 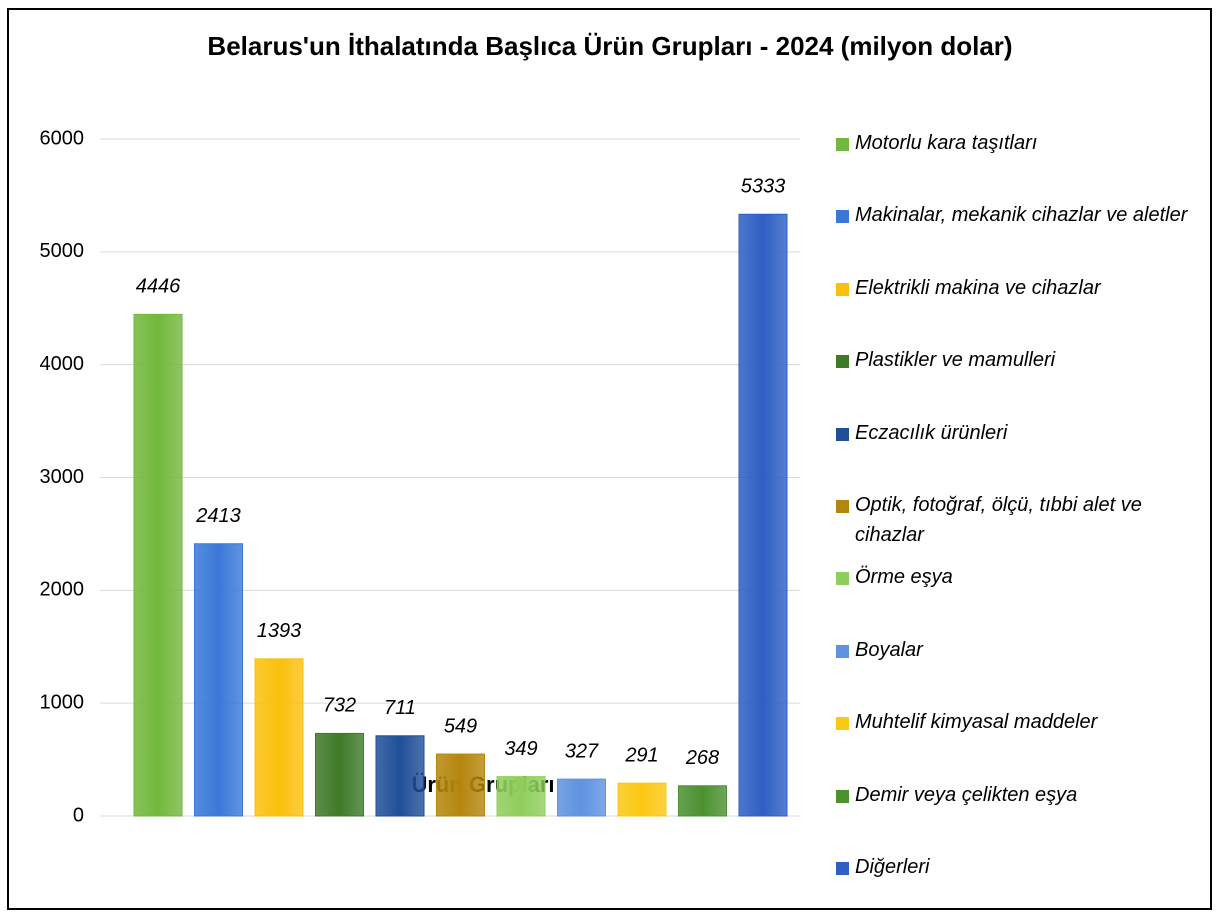 I want to click on legend-label: Diğerleri, so click(x=892, y=867).